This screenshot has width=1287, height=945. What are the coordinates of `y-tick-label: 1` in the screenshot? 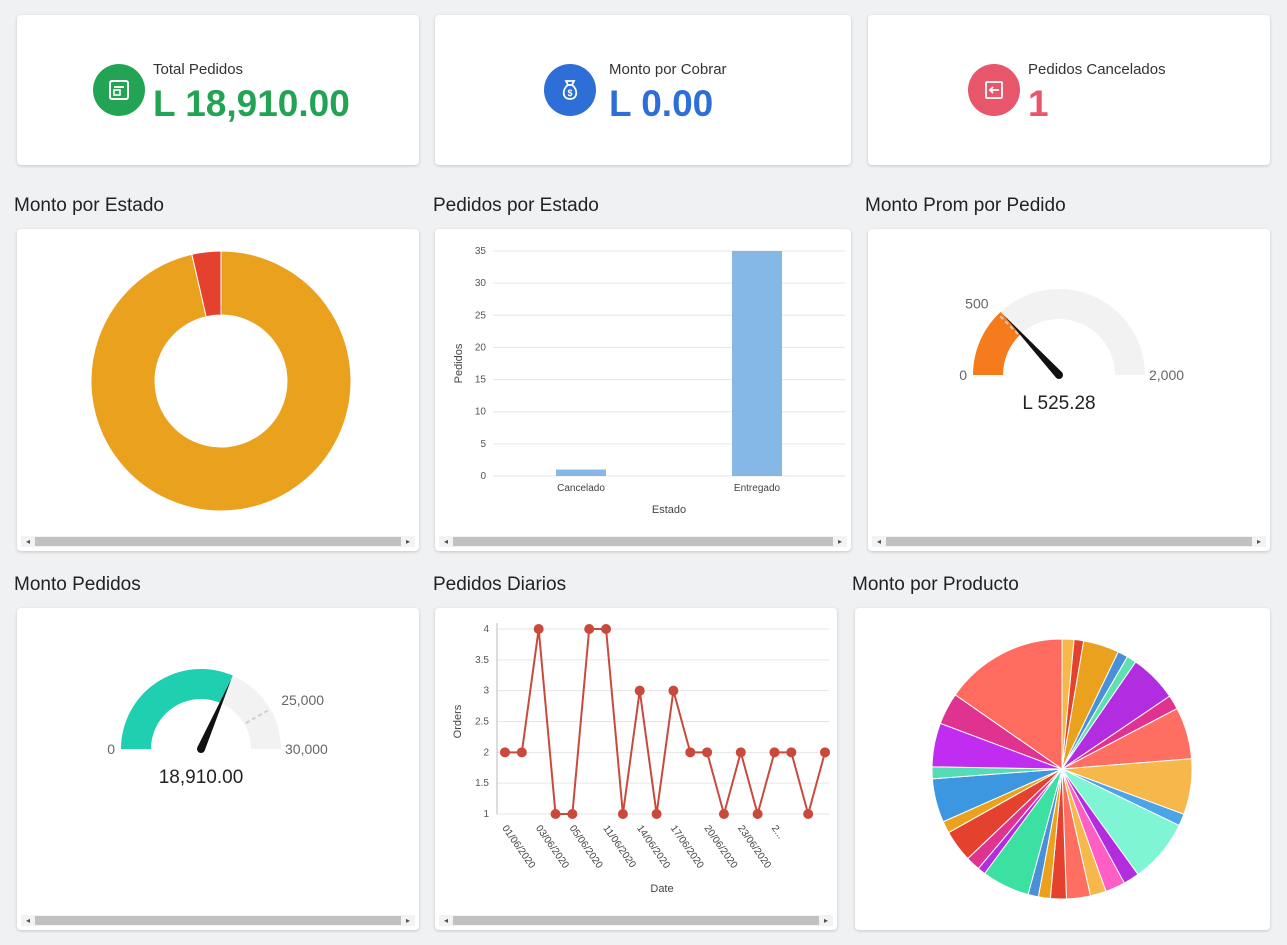 It's located at (486, 814).